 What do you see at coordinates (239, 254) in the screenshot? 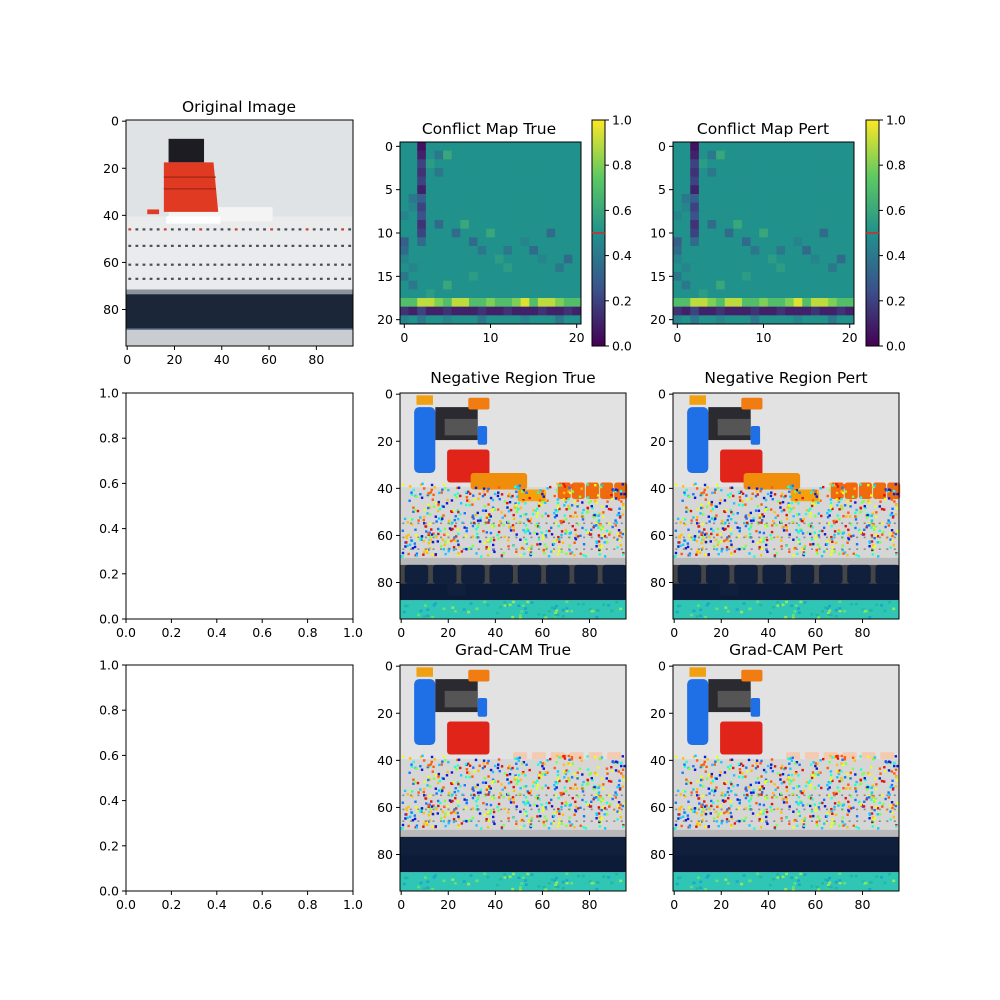
I see `ship-superstructure` at bounding box center [239, 254].